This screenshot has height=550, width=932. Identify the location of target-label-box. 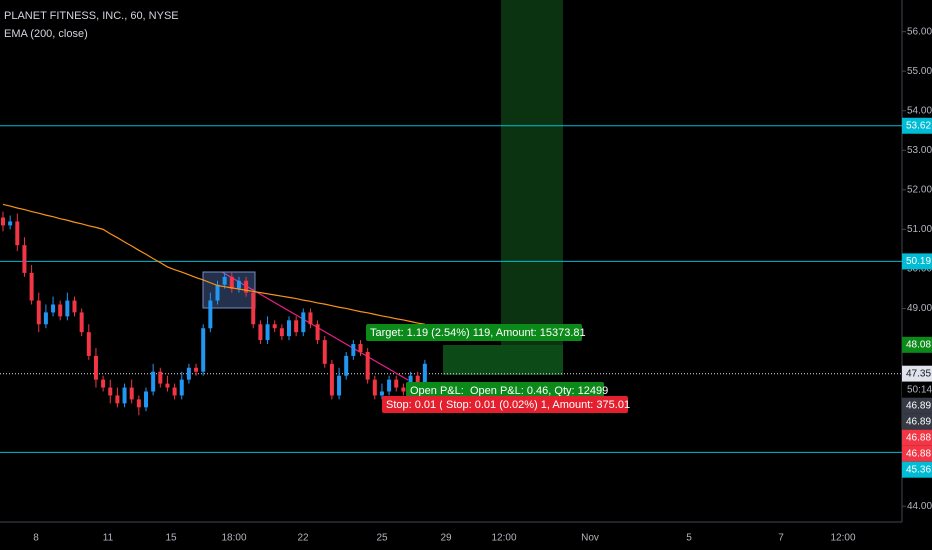
(474, 332).